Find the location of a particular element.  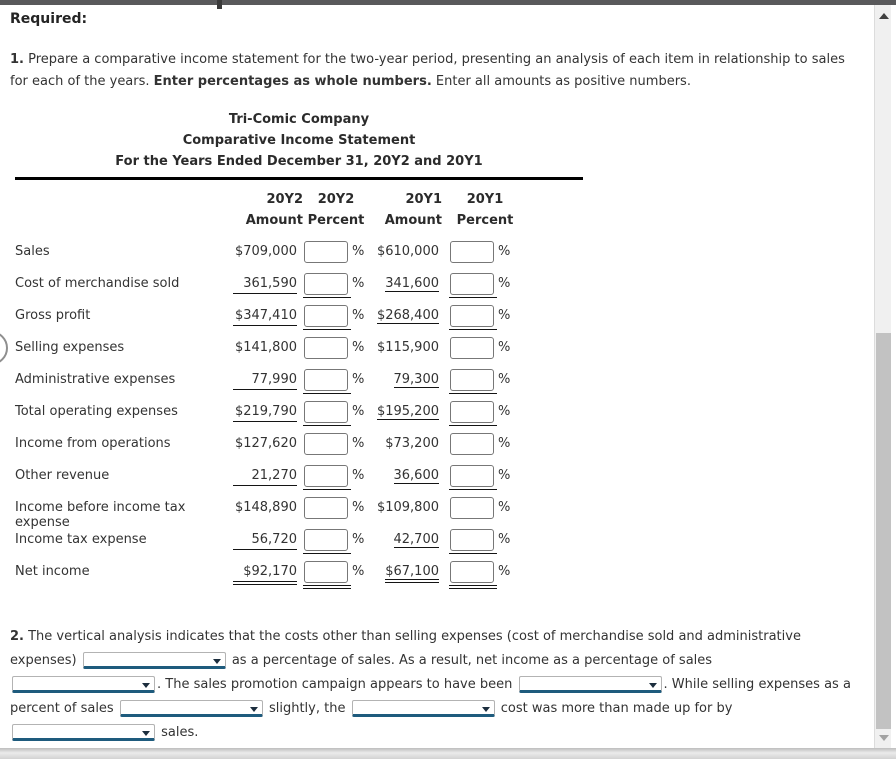

vertical-scrollbar is located at coordinates (882, 376).